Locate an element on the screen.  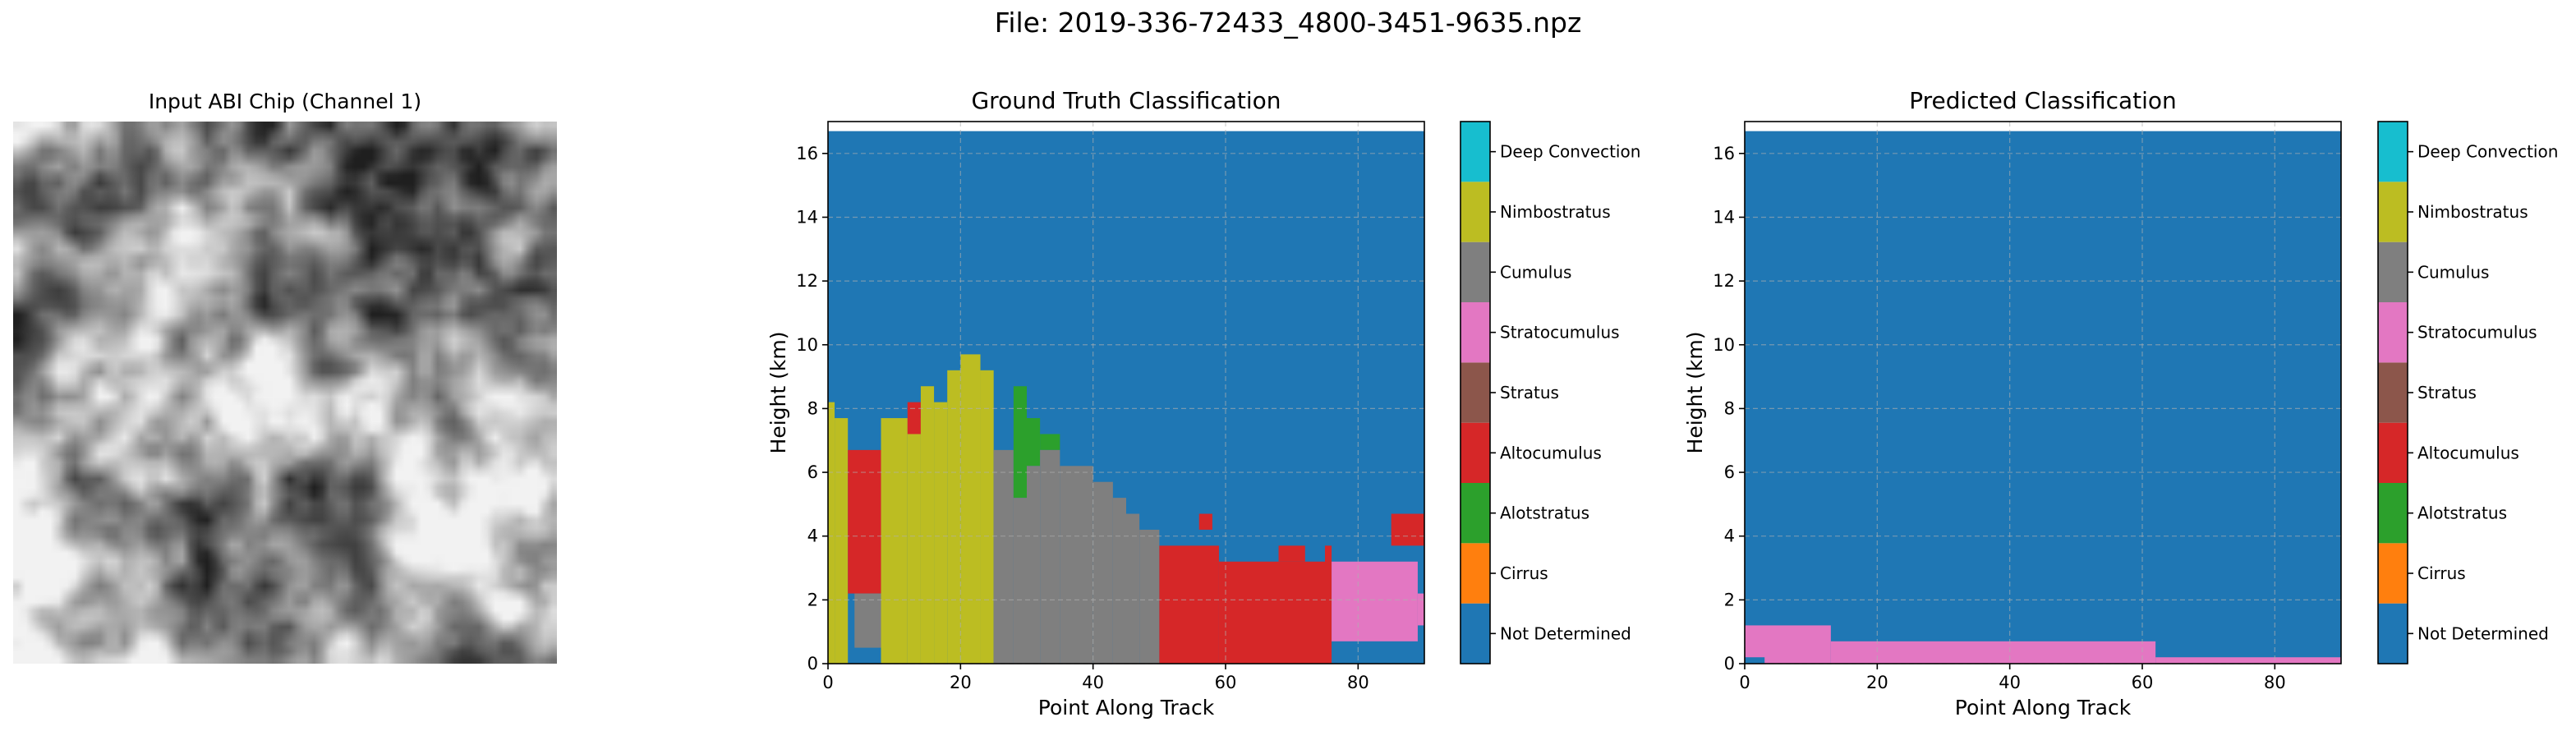
panel-title: Predicted Classification is located at coordinates (2043, 101).